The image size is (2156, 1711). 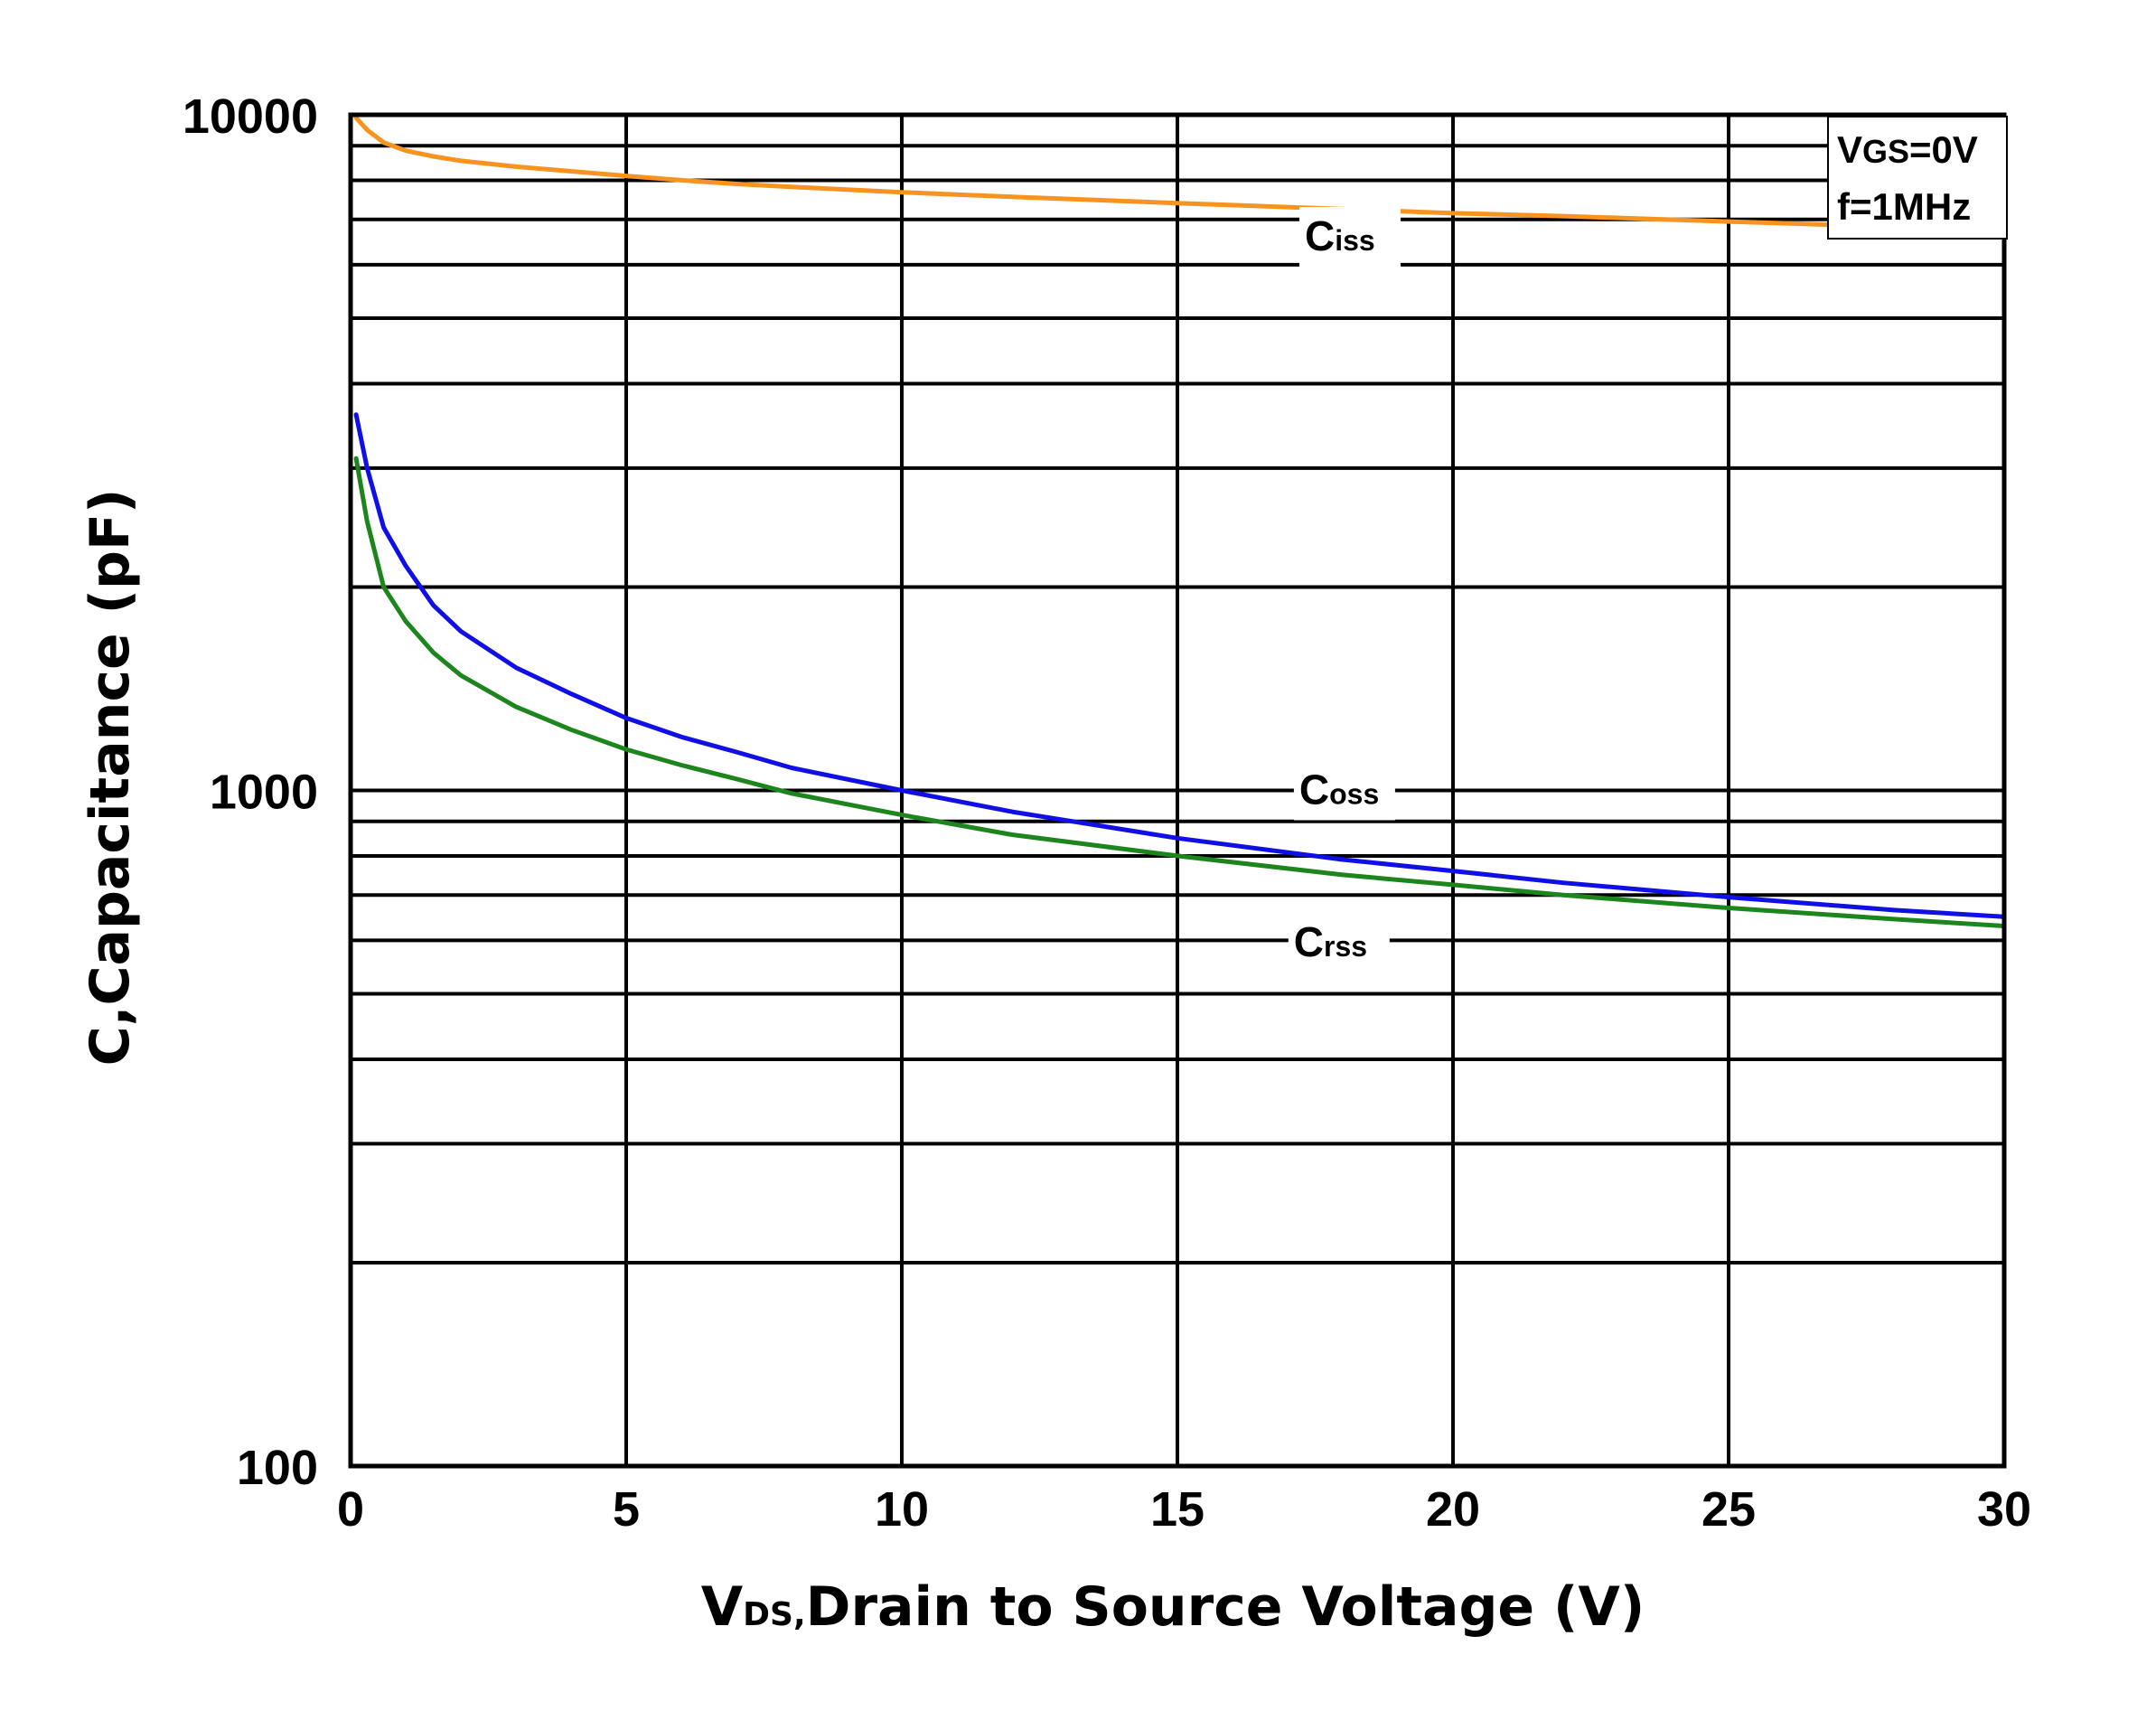 What do you see at coordinates (264, 793) in the screenshot?
I see `y-tick-label: 1000` at bounding box center [264, 793].